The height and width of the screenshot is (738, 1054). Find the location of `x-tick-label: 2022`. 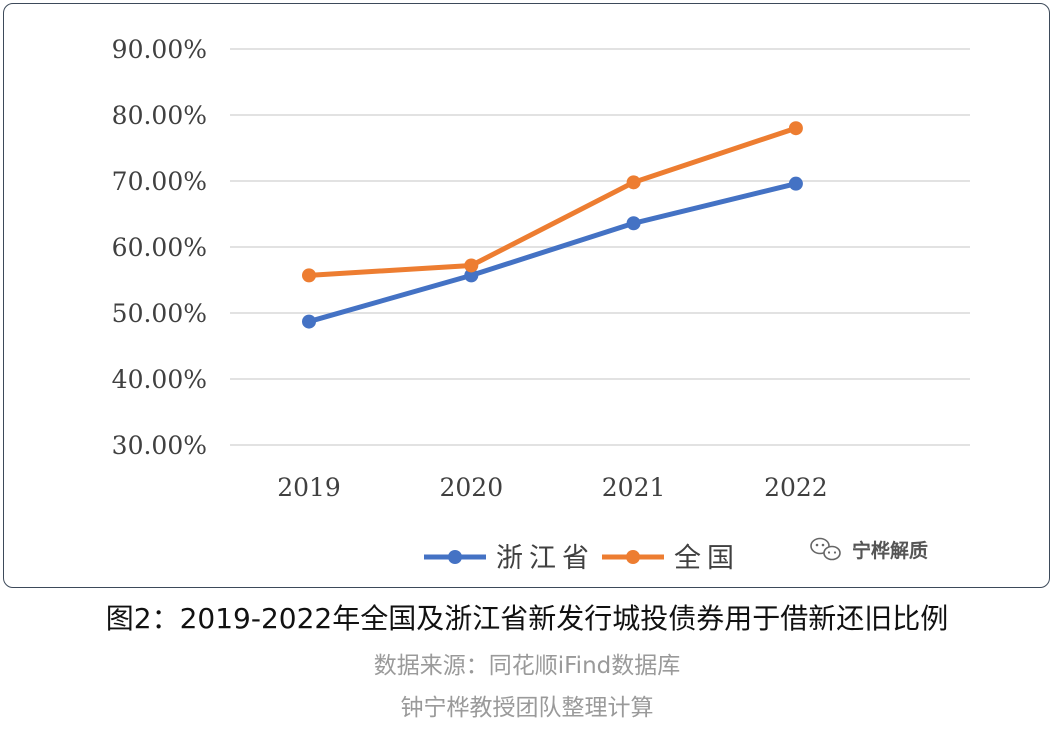

x-tick-label: 2022 is located at coordinates (796, 487).